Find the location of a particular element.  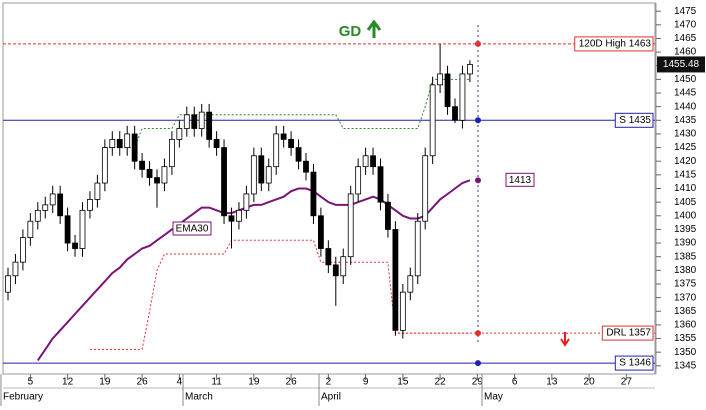

y-tick-label: 1435 is located at coordinates (685, 120).